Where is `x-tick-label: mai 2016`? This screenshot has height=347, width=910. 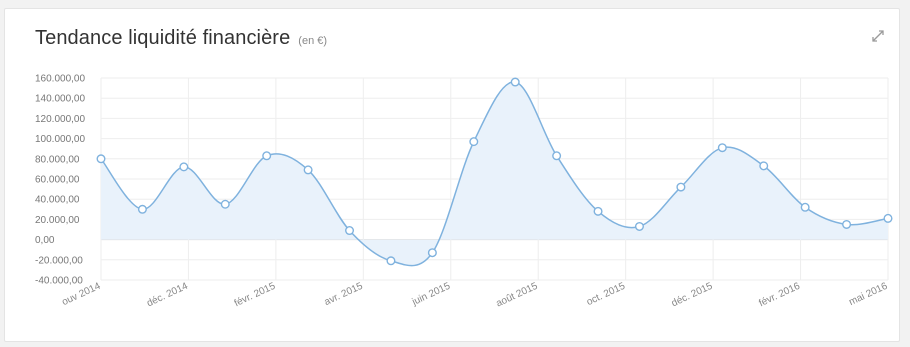 x-tick-label: mai 2016 is located at coordinates (868, 295).